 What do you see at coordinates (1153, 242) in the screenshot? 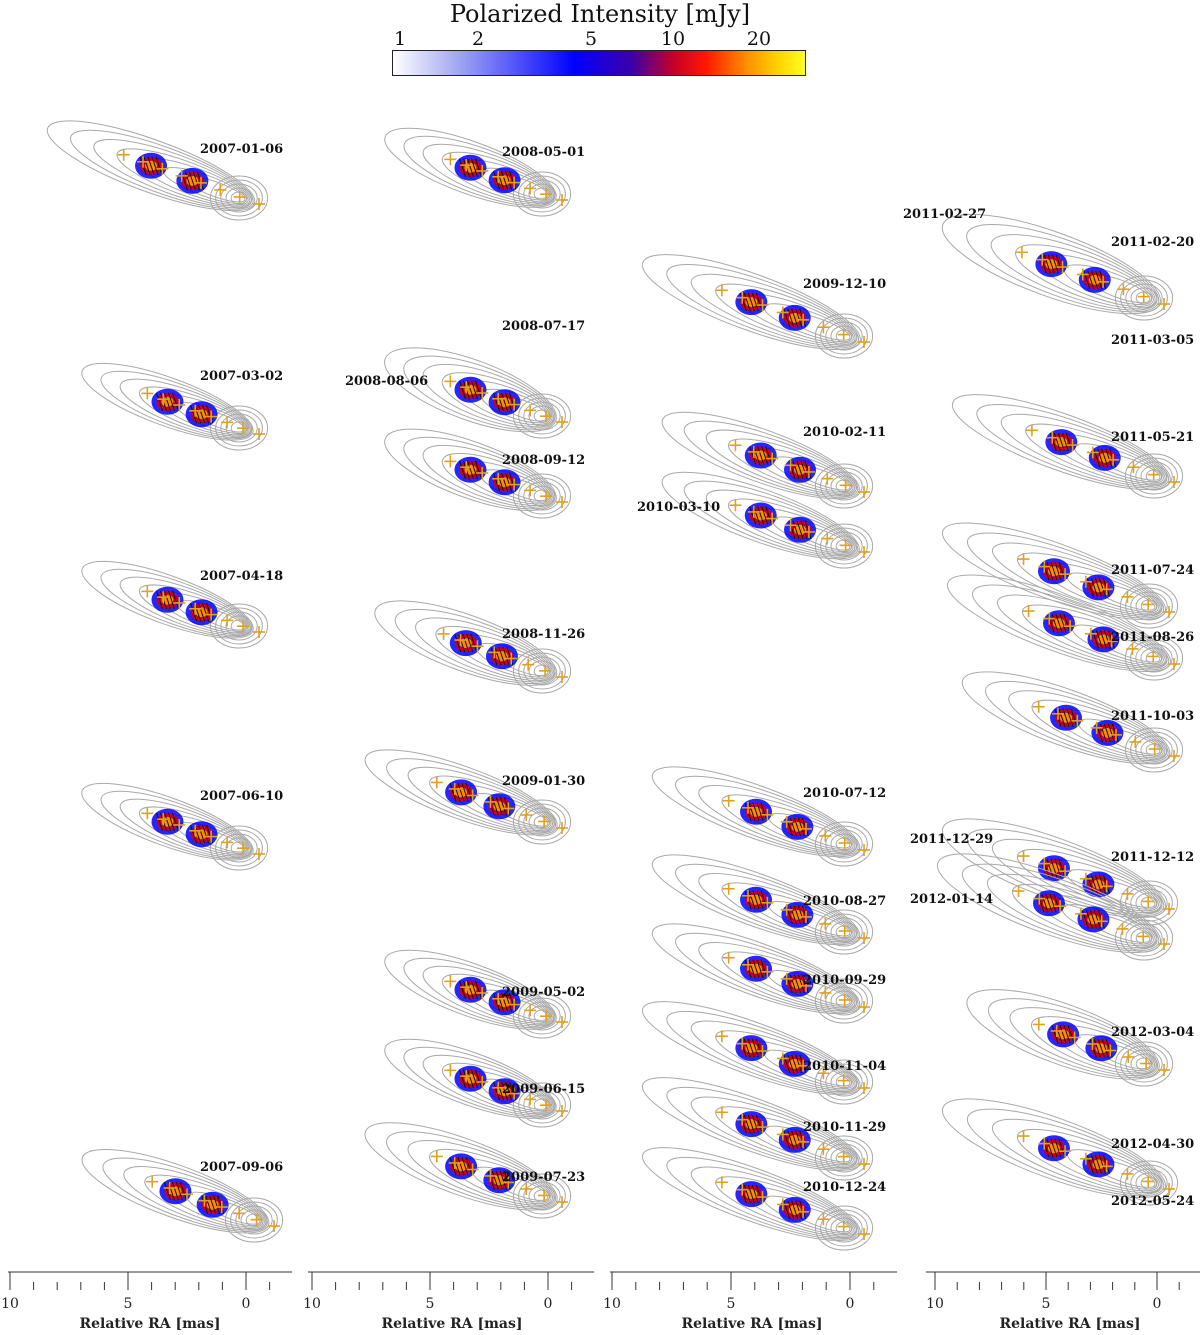
I see `epoch-label: 2011-02-20` at bounding box center [1153, 242].